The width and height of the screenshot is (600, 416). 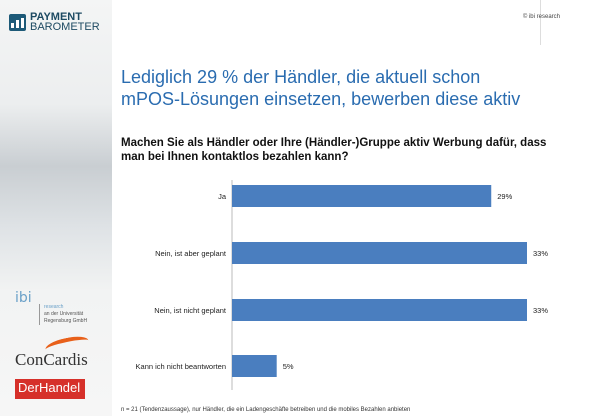 I want to click on brand-line1: PAYMENT, so click(x=56, y=17).